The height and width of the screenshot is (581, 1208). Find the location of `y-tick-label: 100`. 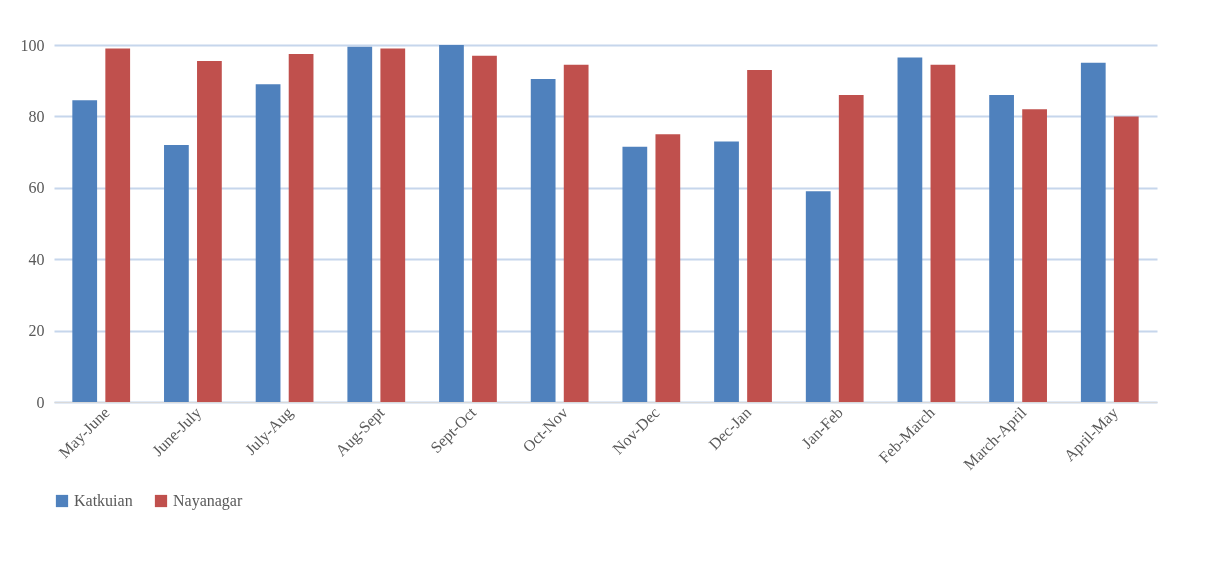

y-tick-label: 100 is located at coordinates (32, 45).